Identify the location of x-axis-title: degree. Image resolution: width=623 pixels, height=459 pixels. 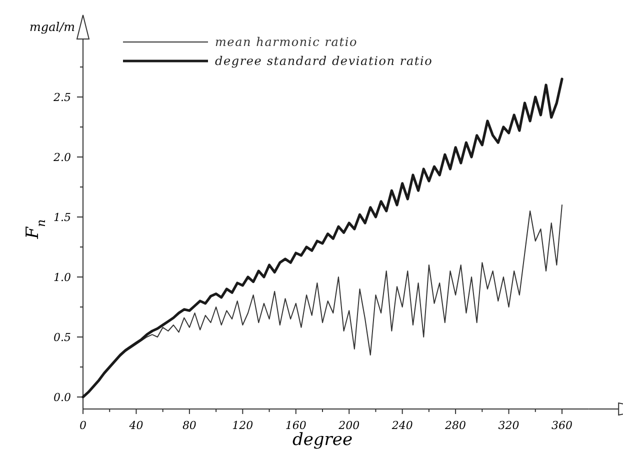
(322, 440).